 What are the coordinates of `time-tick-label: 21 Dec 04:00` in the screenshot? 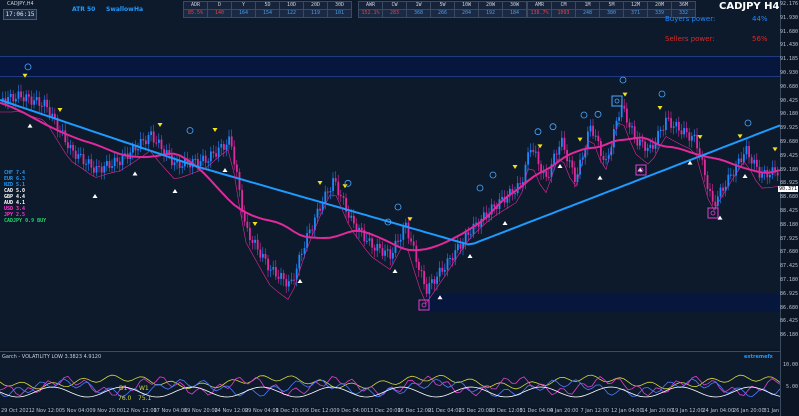 It's located at (445, 411).